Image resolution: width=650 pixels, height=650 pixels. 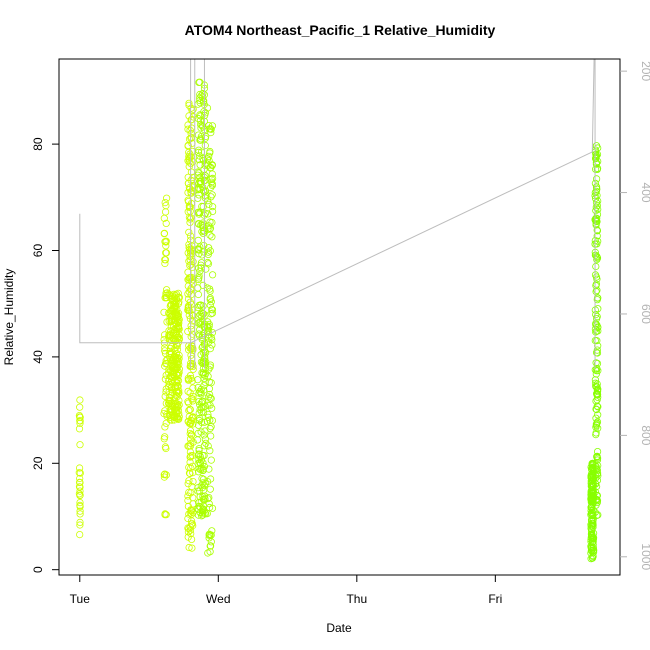 What do you see at coordinates (38, 144) in the screenshot?
I see `y-tick-label: 80` at bounding box center [38, 144].